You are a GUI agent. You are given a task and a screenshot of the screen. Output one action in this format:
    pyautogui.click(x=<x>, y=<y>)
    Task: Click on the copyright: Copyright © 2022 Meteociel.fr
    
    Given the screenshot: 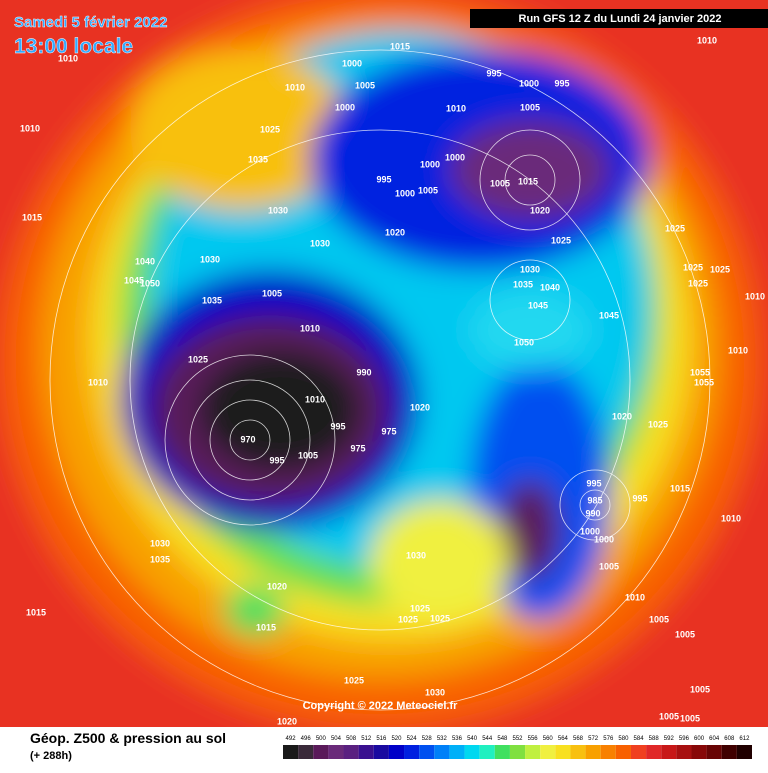 What is the action you would take?
    pyautogui.click(x=381, y=706)
    